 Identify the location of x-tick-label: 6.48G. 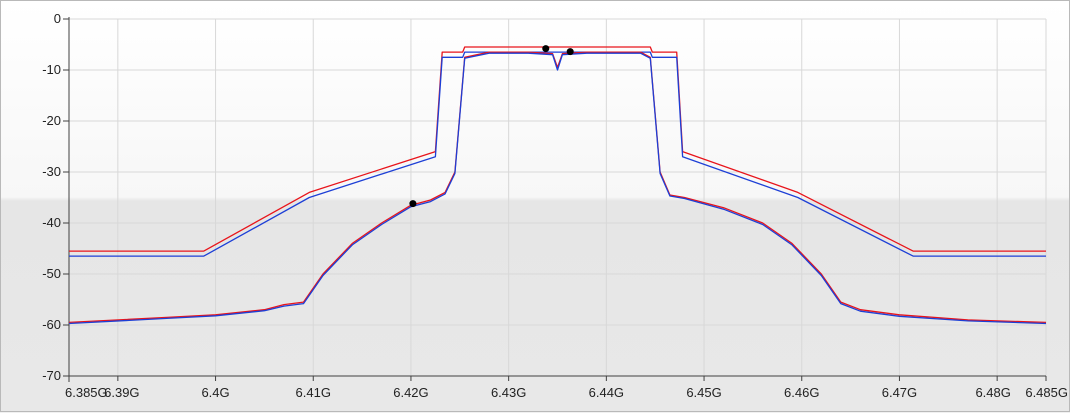
(992, 392).